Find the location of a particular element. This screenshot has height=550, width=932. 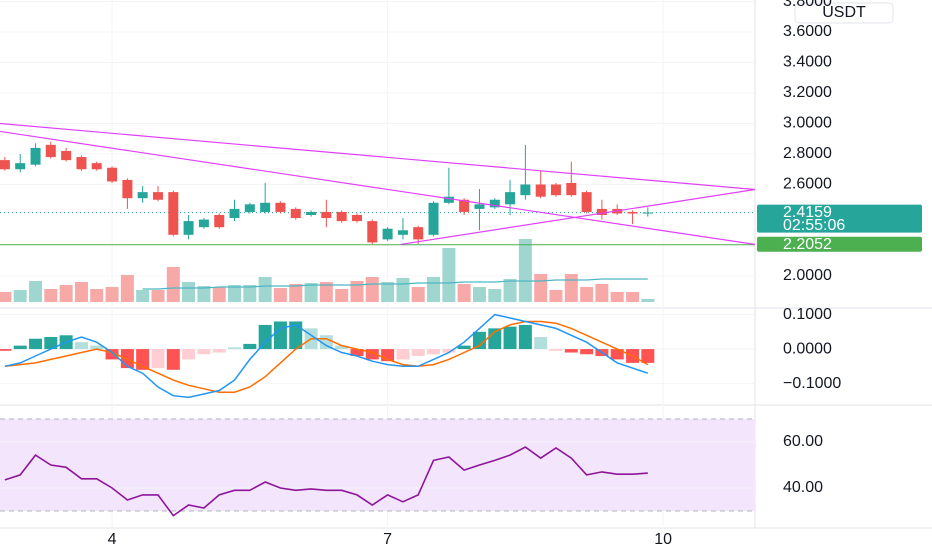

x-tick-label: 7 is located at coordinates (387, 539).